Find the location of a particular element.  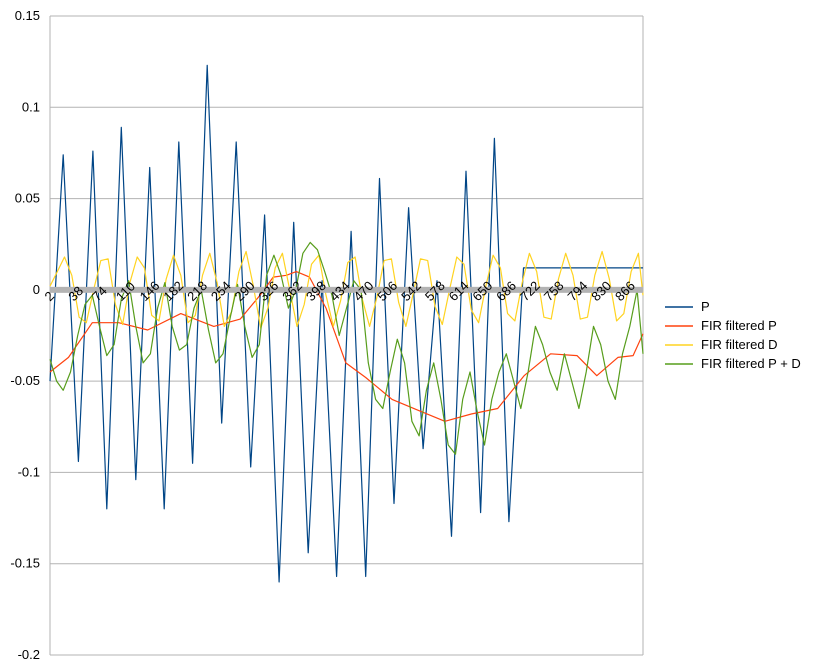

x-tick-label: 110 is located at coordinates (125, 291).